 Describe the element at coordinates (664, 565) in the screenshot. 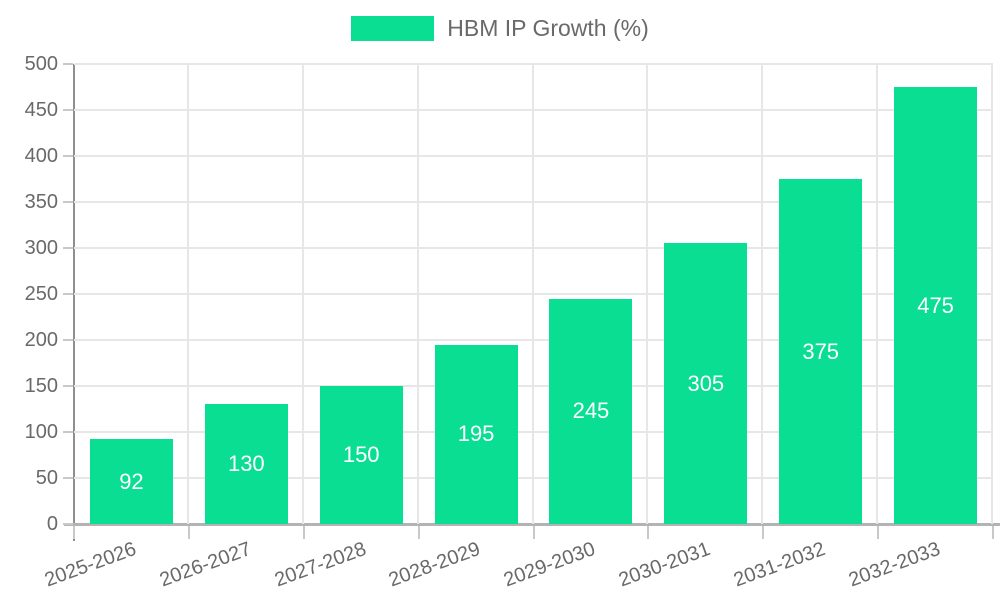

I see `x-tick-label: 2030-2031` at that location.